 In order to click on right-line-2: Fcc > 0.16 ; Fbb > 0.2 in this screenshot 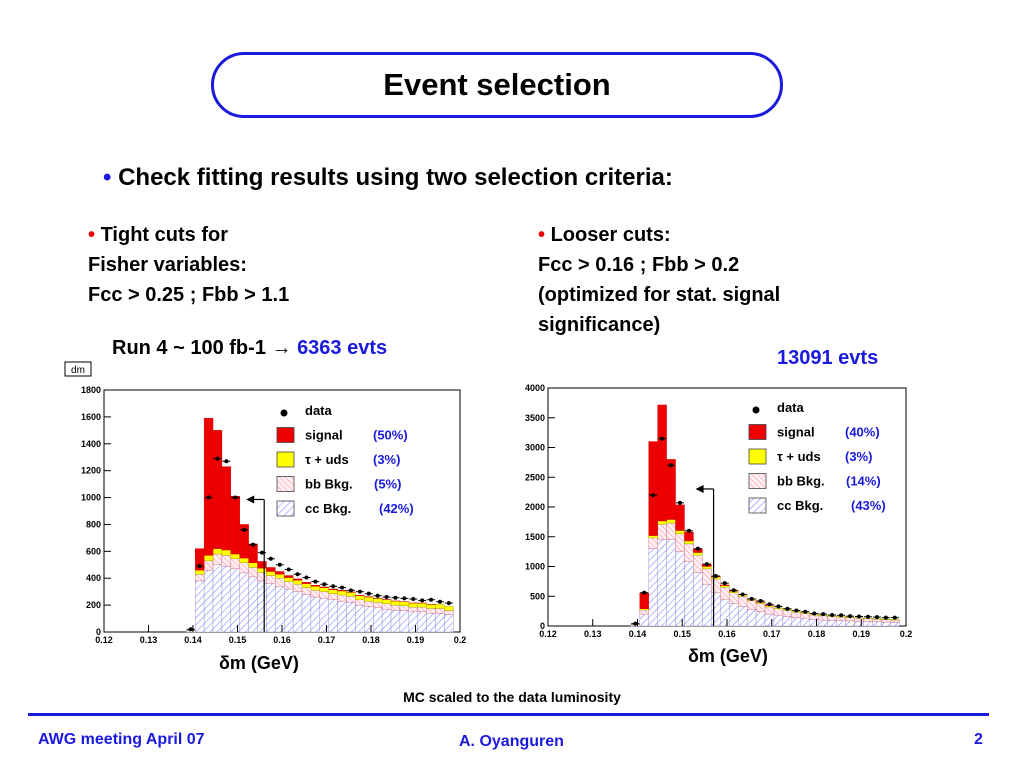, I will do `click(639, 265)`.